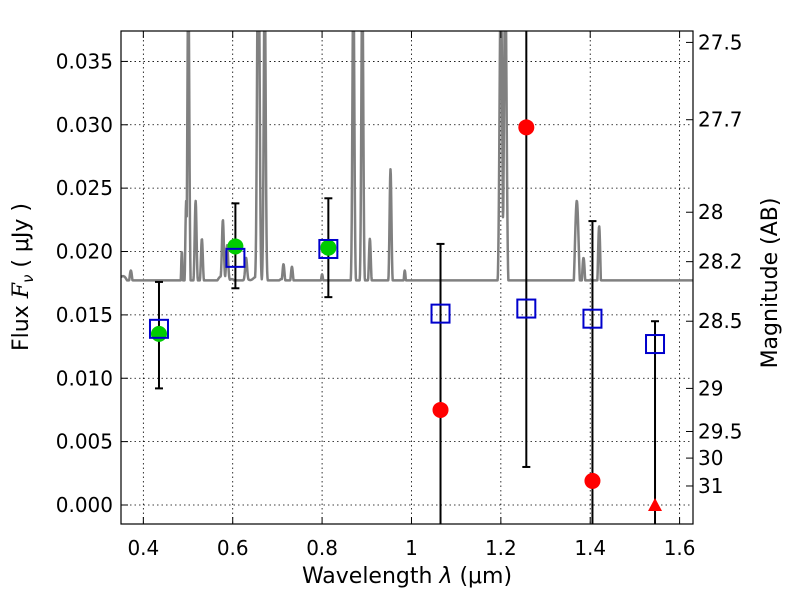  I want to click on y-tick-label: 0.035, so click(84, 61).